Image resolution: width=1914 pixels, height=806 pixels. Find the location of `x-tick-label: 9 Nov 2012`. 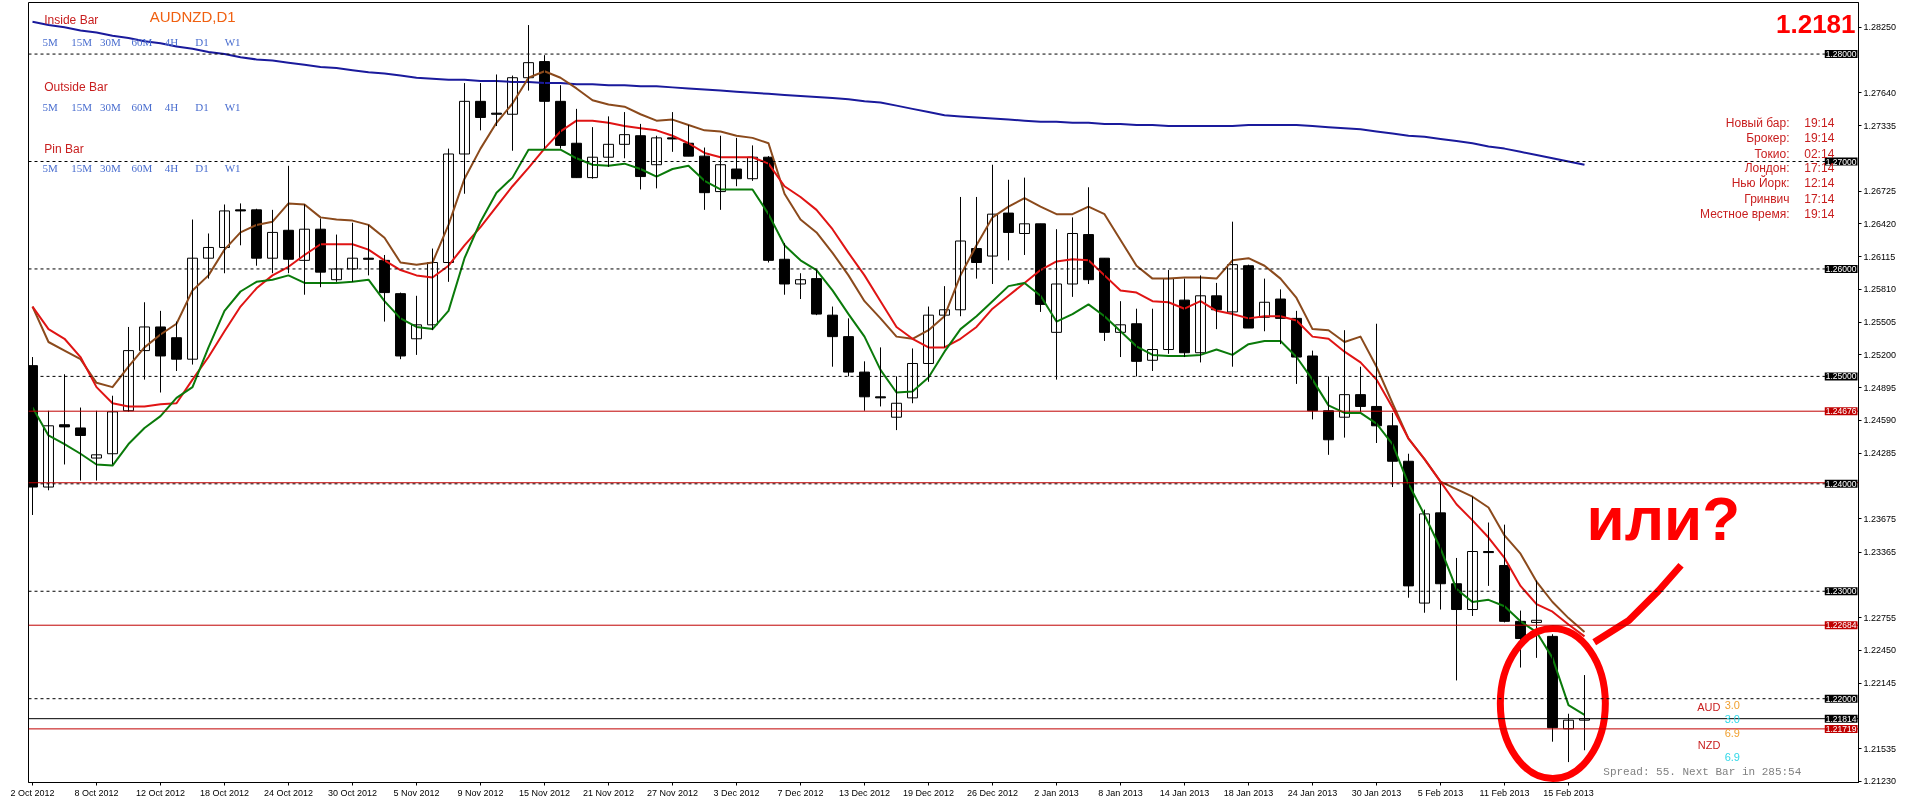

x-tick-label: 9 Nov 2012 is located at coordinates (480, 792).